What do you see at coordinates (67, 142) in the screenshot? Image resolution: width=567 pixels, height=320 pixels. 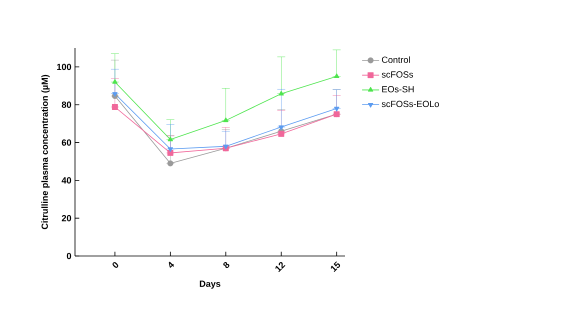 I see `y-tick-label: 60` at bounding box center [67, 142].